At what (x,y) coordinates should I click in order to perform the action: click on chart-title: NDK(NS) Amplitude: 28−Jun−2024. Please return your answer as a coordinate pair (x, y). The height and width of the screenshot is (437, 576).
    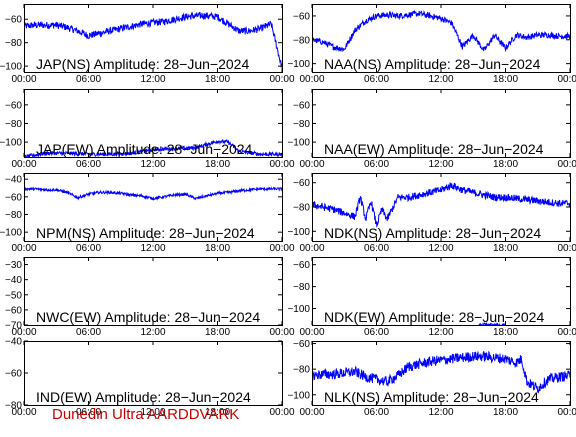
    Looking at the image, I should click on (432, 233).